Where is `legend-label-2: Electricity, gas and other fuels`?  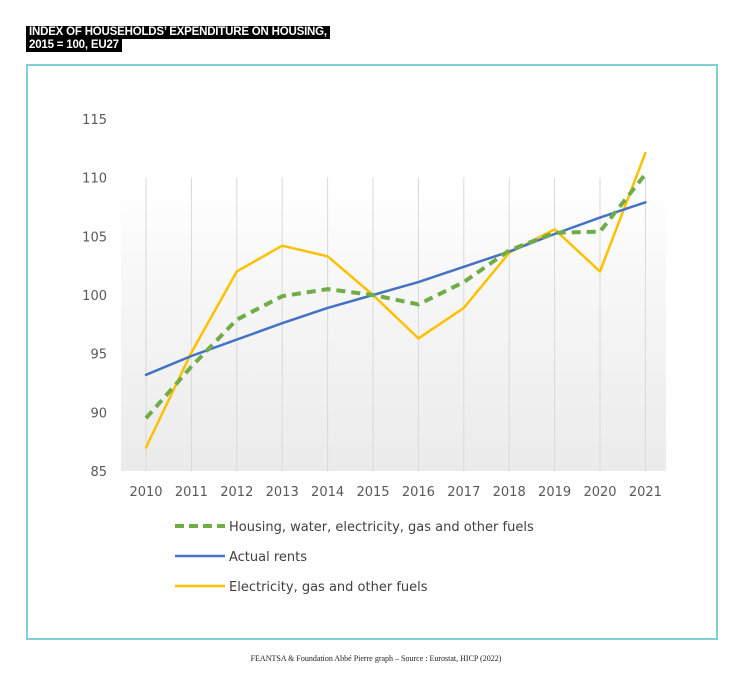
legend-label-2: Electricity, gas and other fuels is located at coordinates (328, 587).